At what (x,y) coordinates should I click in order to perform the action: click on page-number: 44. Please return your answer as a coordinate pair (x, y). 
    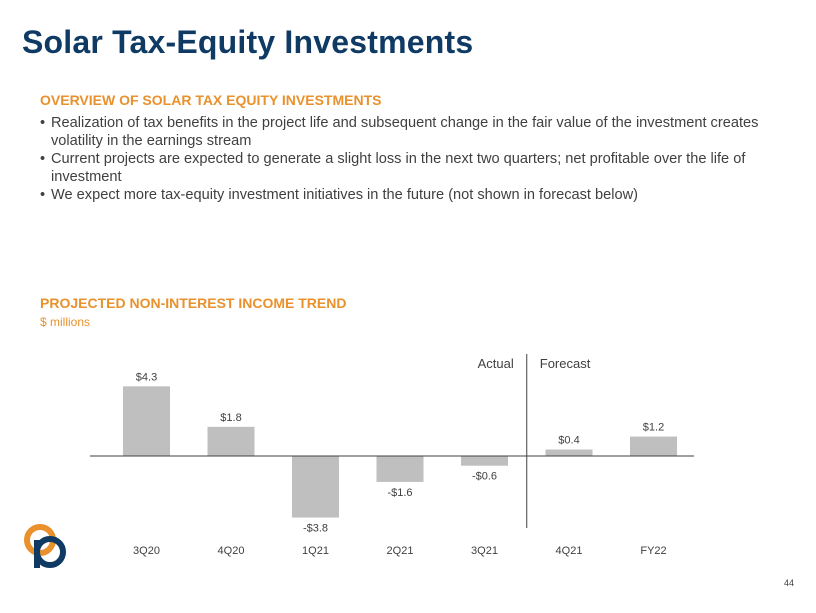
    Looking at the image, I should click on (788, 583).